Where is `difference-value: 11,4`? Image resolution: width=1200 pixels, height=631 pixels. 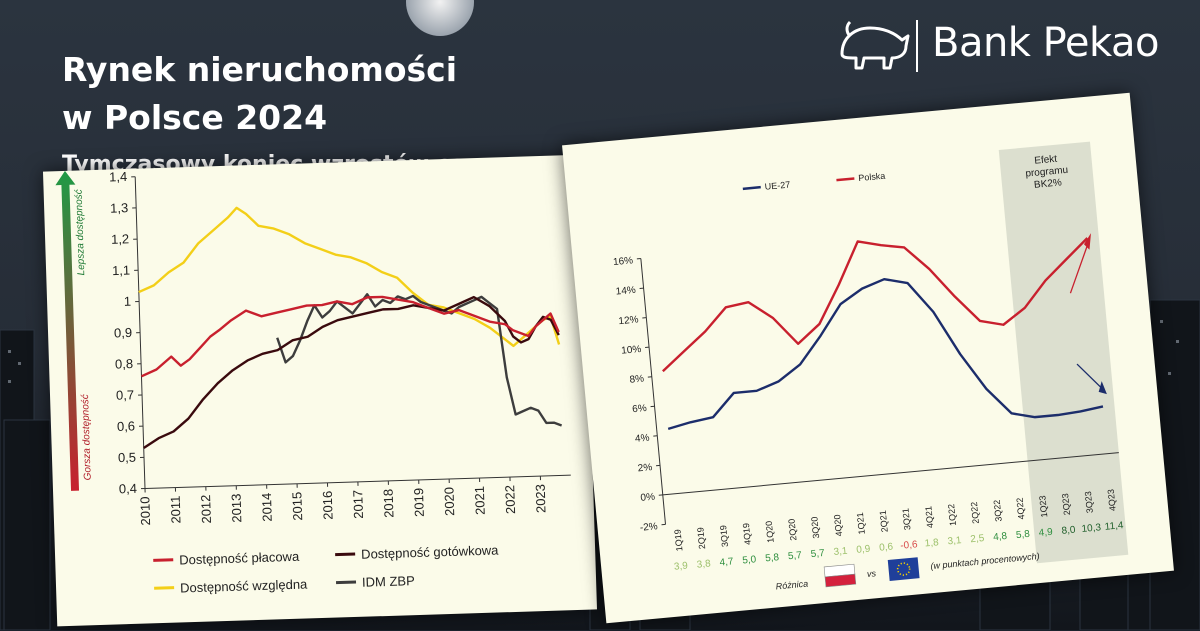
difference-value: 11,4 is located at coordinates (1114, 526).